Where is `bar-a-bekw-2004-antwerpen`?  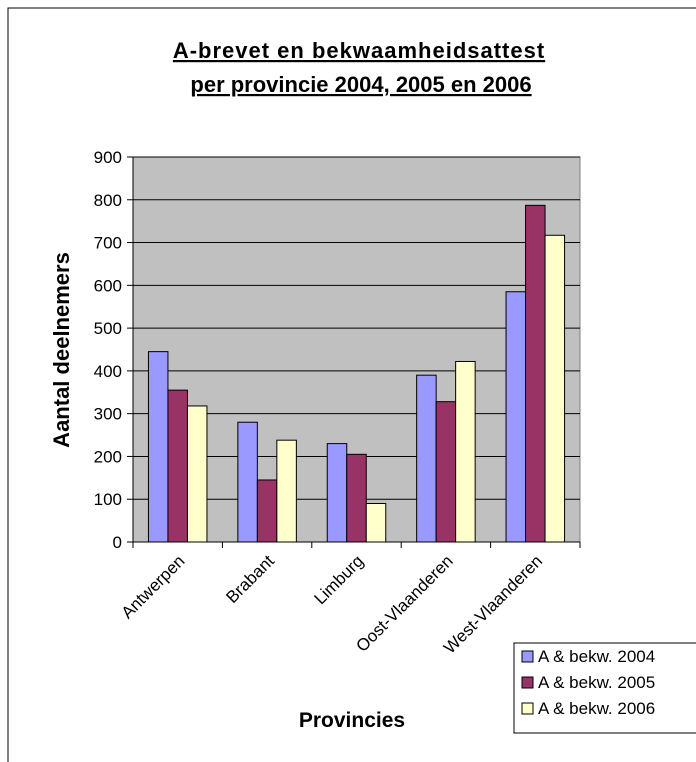 bar-a-bekw-2004-antwerpen is located at coordinates (158, 447).